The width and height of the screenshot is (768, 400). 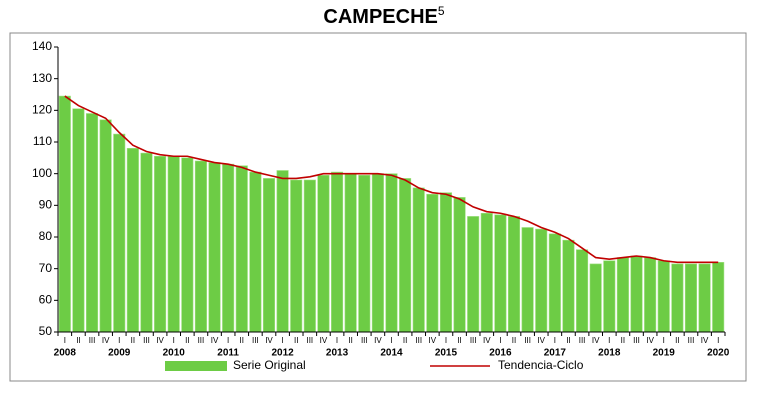 What do you see at coordinates (174, 353) in the screenshot?
I see `year-label: 2010` at bounding box center [174, 353].